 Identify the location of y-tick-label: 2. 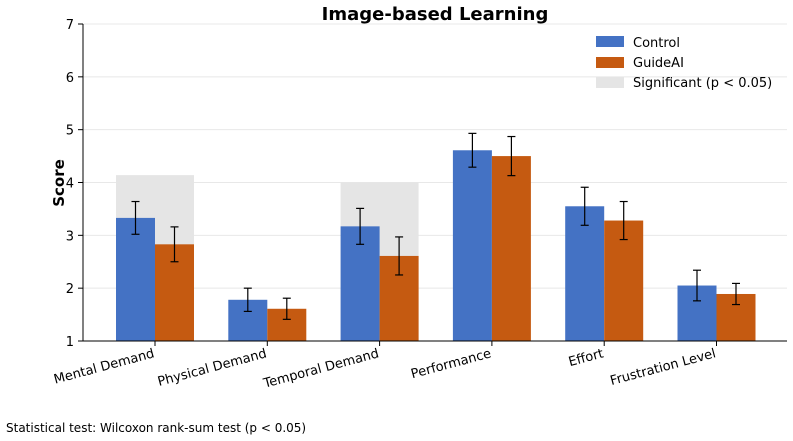
(70, 289).